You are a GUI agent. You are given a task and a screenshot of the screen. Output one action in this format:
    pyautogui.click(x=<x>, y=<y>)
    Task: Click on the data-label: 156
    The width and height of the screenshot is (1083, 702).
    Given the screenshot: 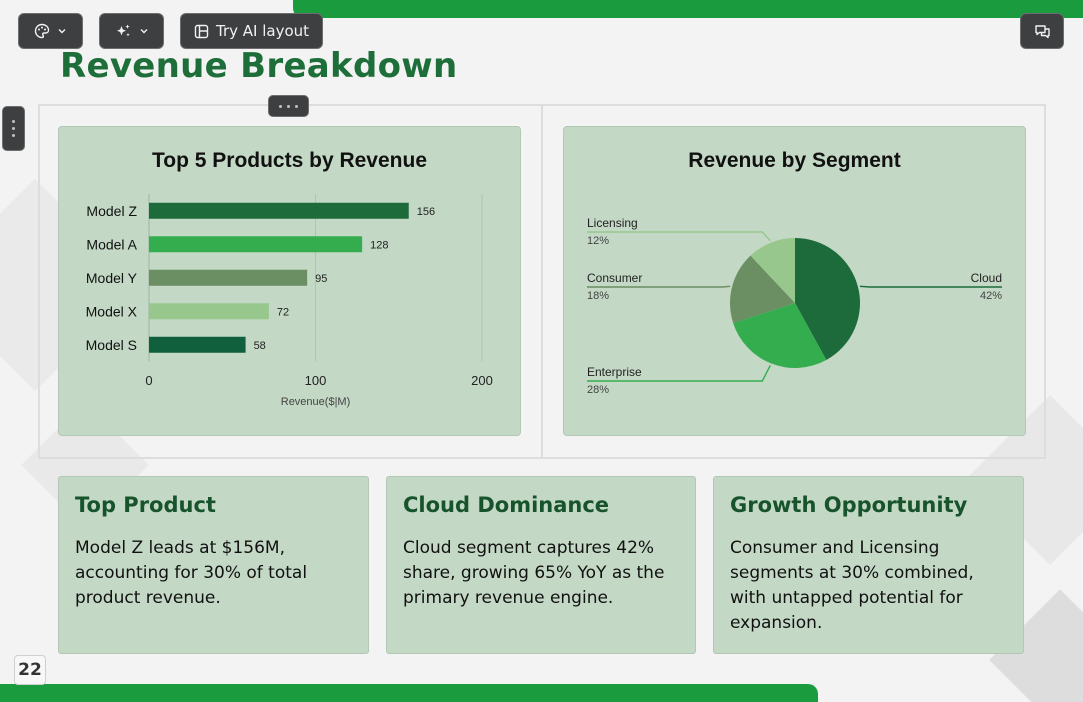 What is the action you would take?
    pyautogui.click(x=426, y=212)
    